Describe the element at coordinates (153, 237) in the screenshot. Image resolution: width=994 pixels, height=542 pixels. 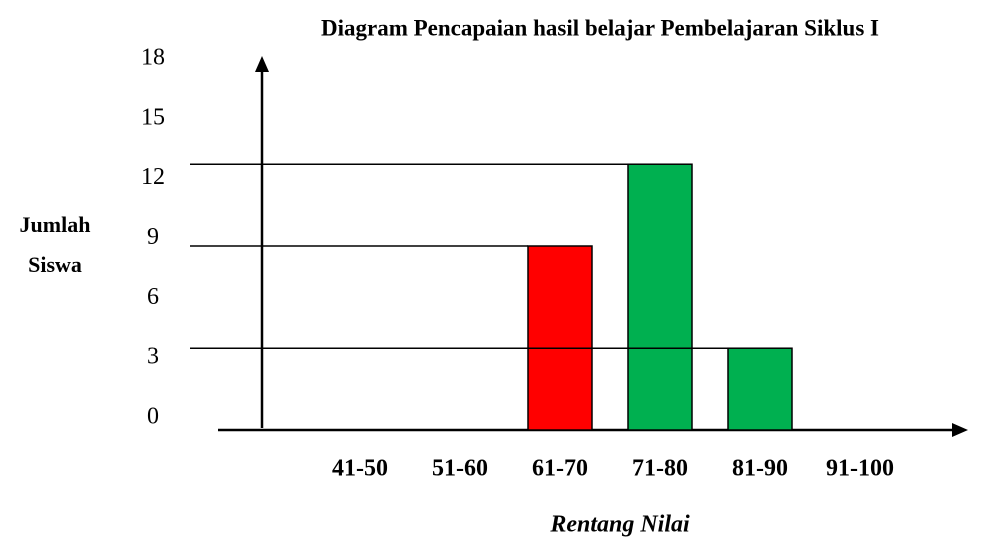
I see `y-tick-label: 9` at that location.